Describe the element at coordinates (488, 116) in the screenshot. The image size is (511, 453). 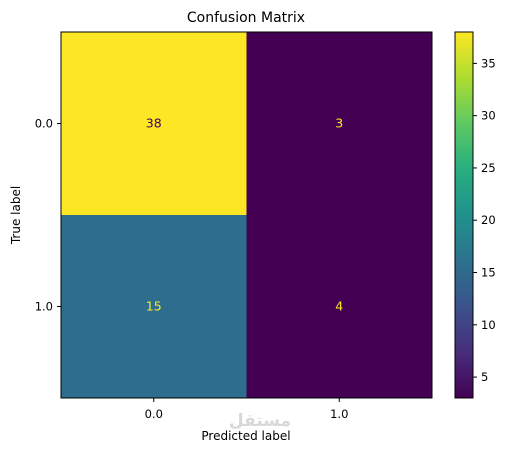
I see `colorbar-tick-label: 30` at that location.